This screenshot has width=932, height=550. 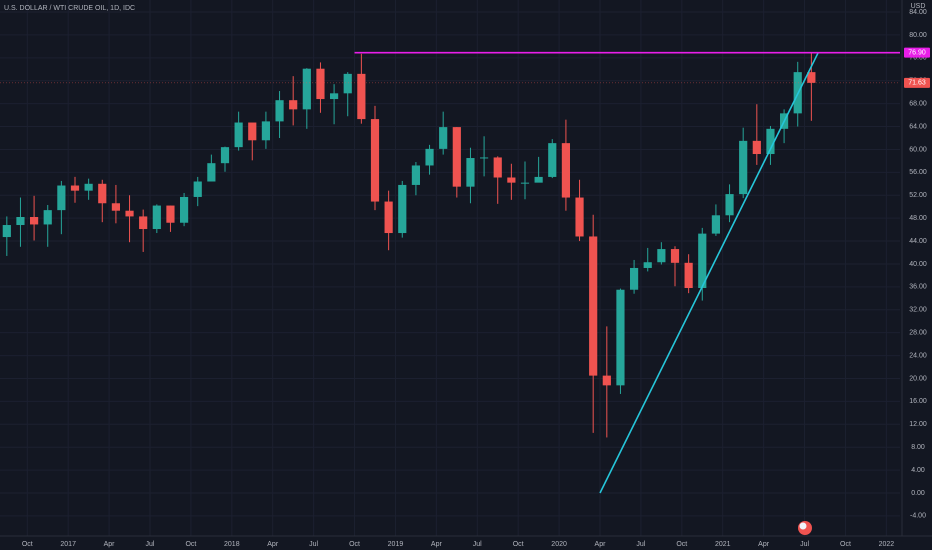 What do you see at coordinates (918, 241) in the screenshot?
I see `y-tick-label: 44.00` at bounding box center [918, 241].